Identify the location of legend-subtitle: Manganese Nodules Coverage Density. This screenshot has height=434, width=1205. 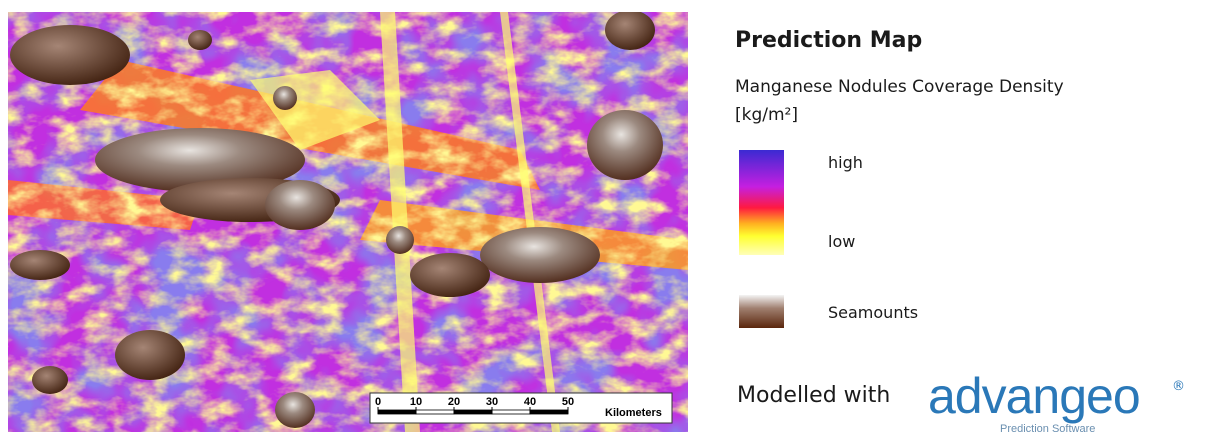
(899, 87).